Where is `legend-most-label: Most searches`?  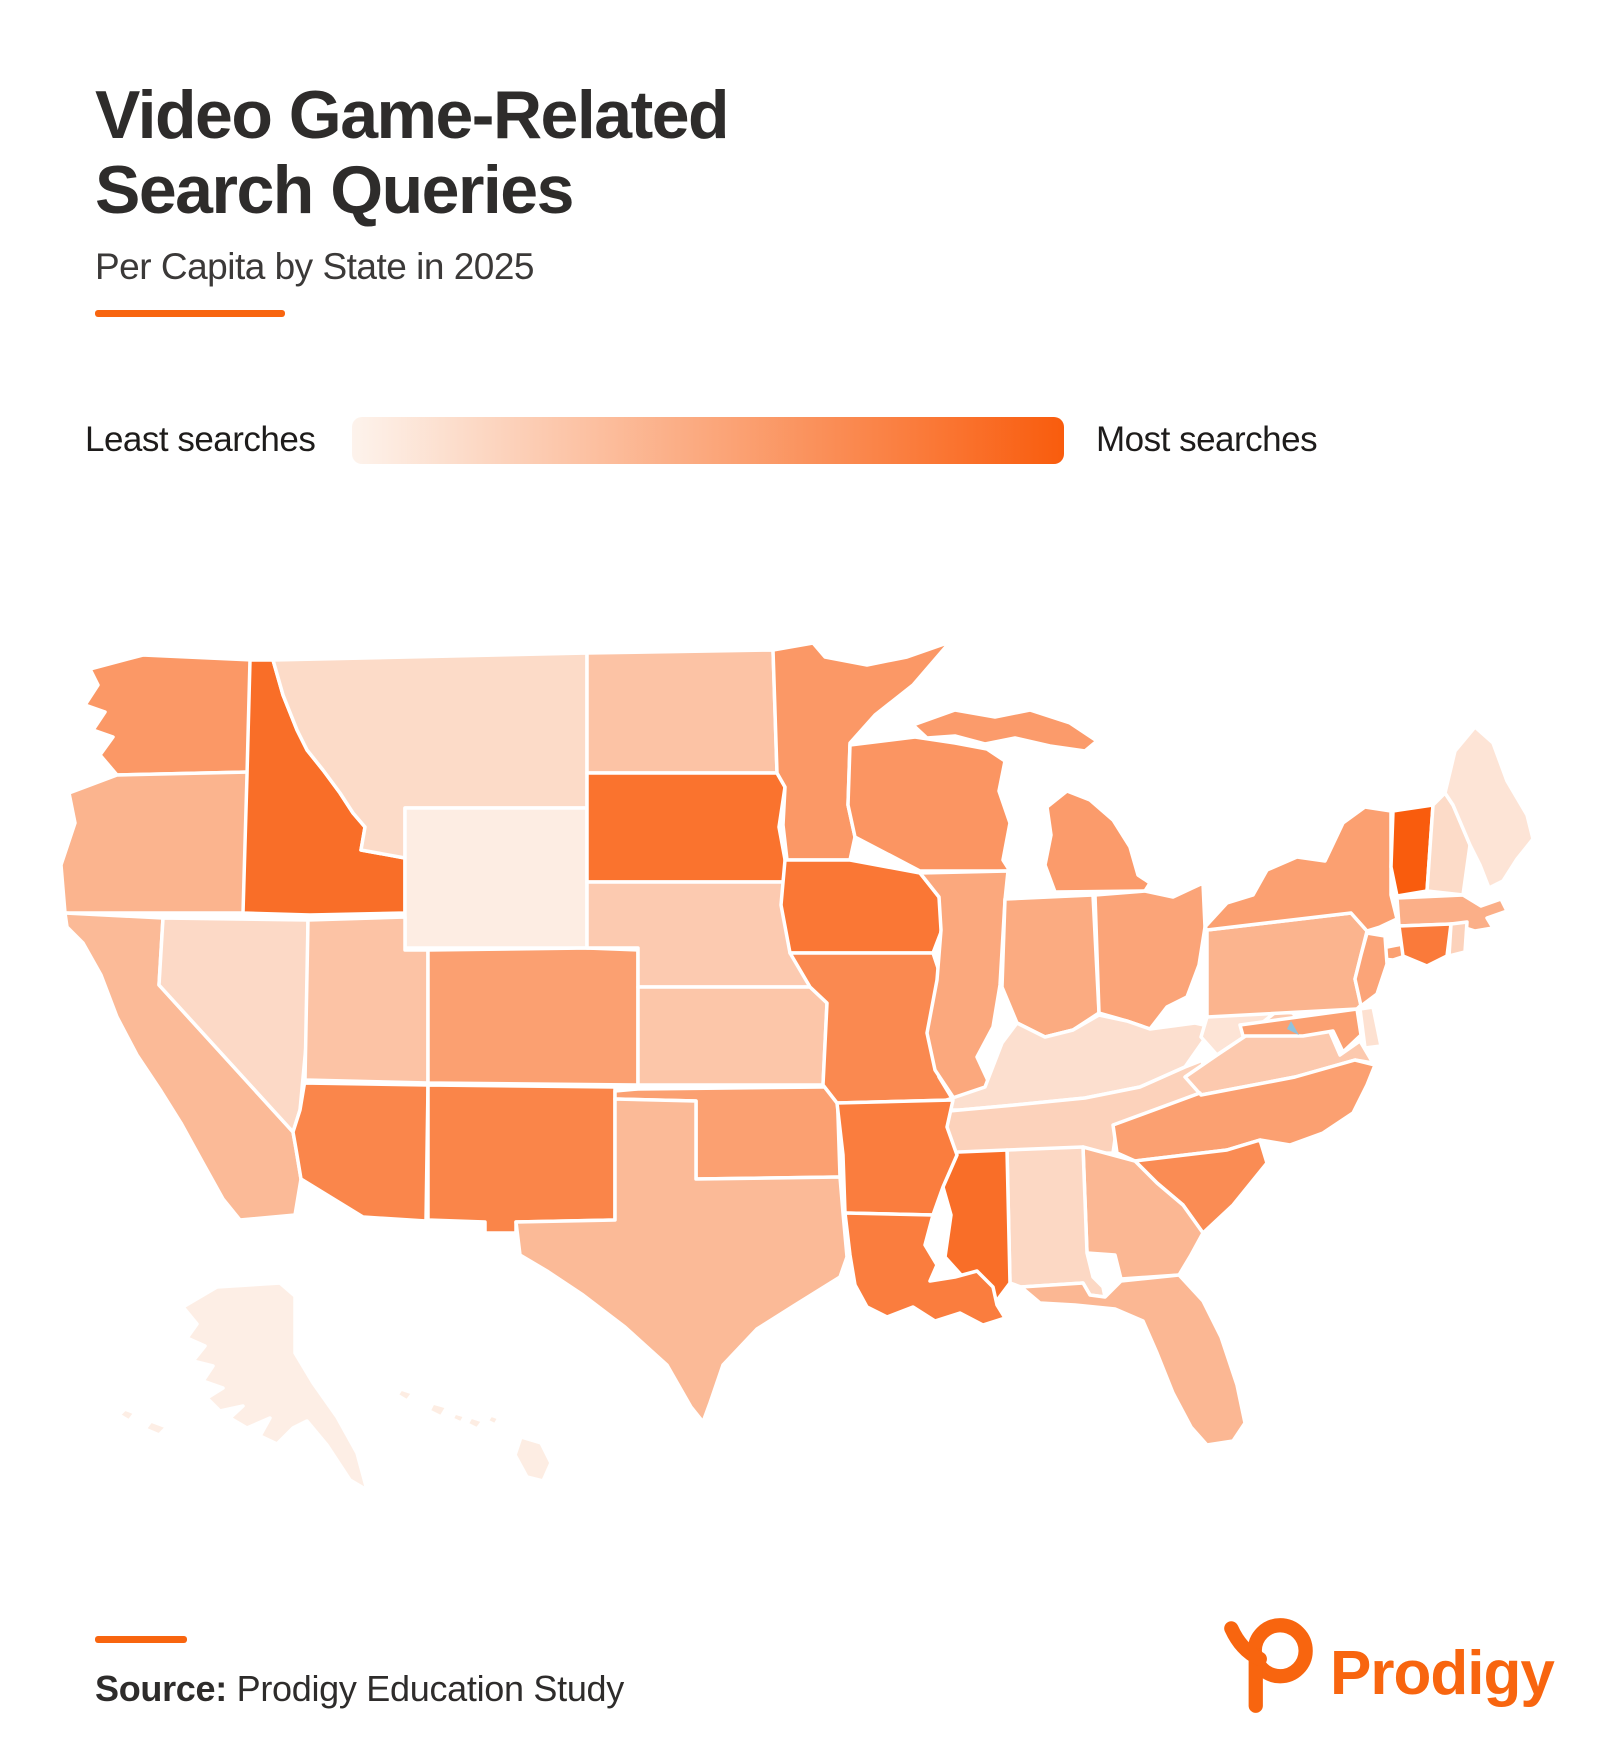 legend-most-label: Most searches is located at coordinates (1207, 439).